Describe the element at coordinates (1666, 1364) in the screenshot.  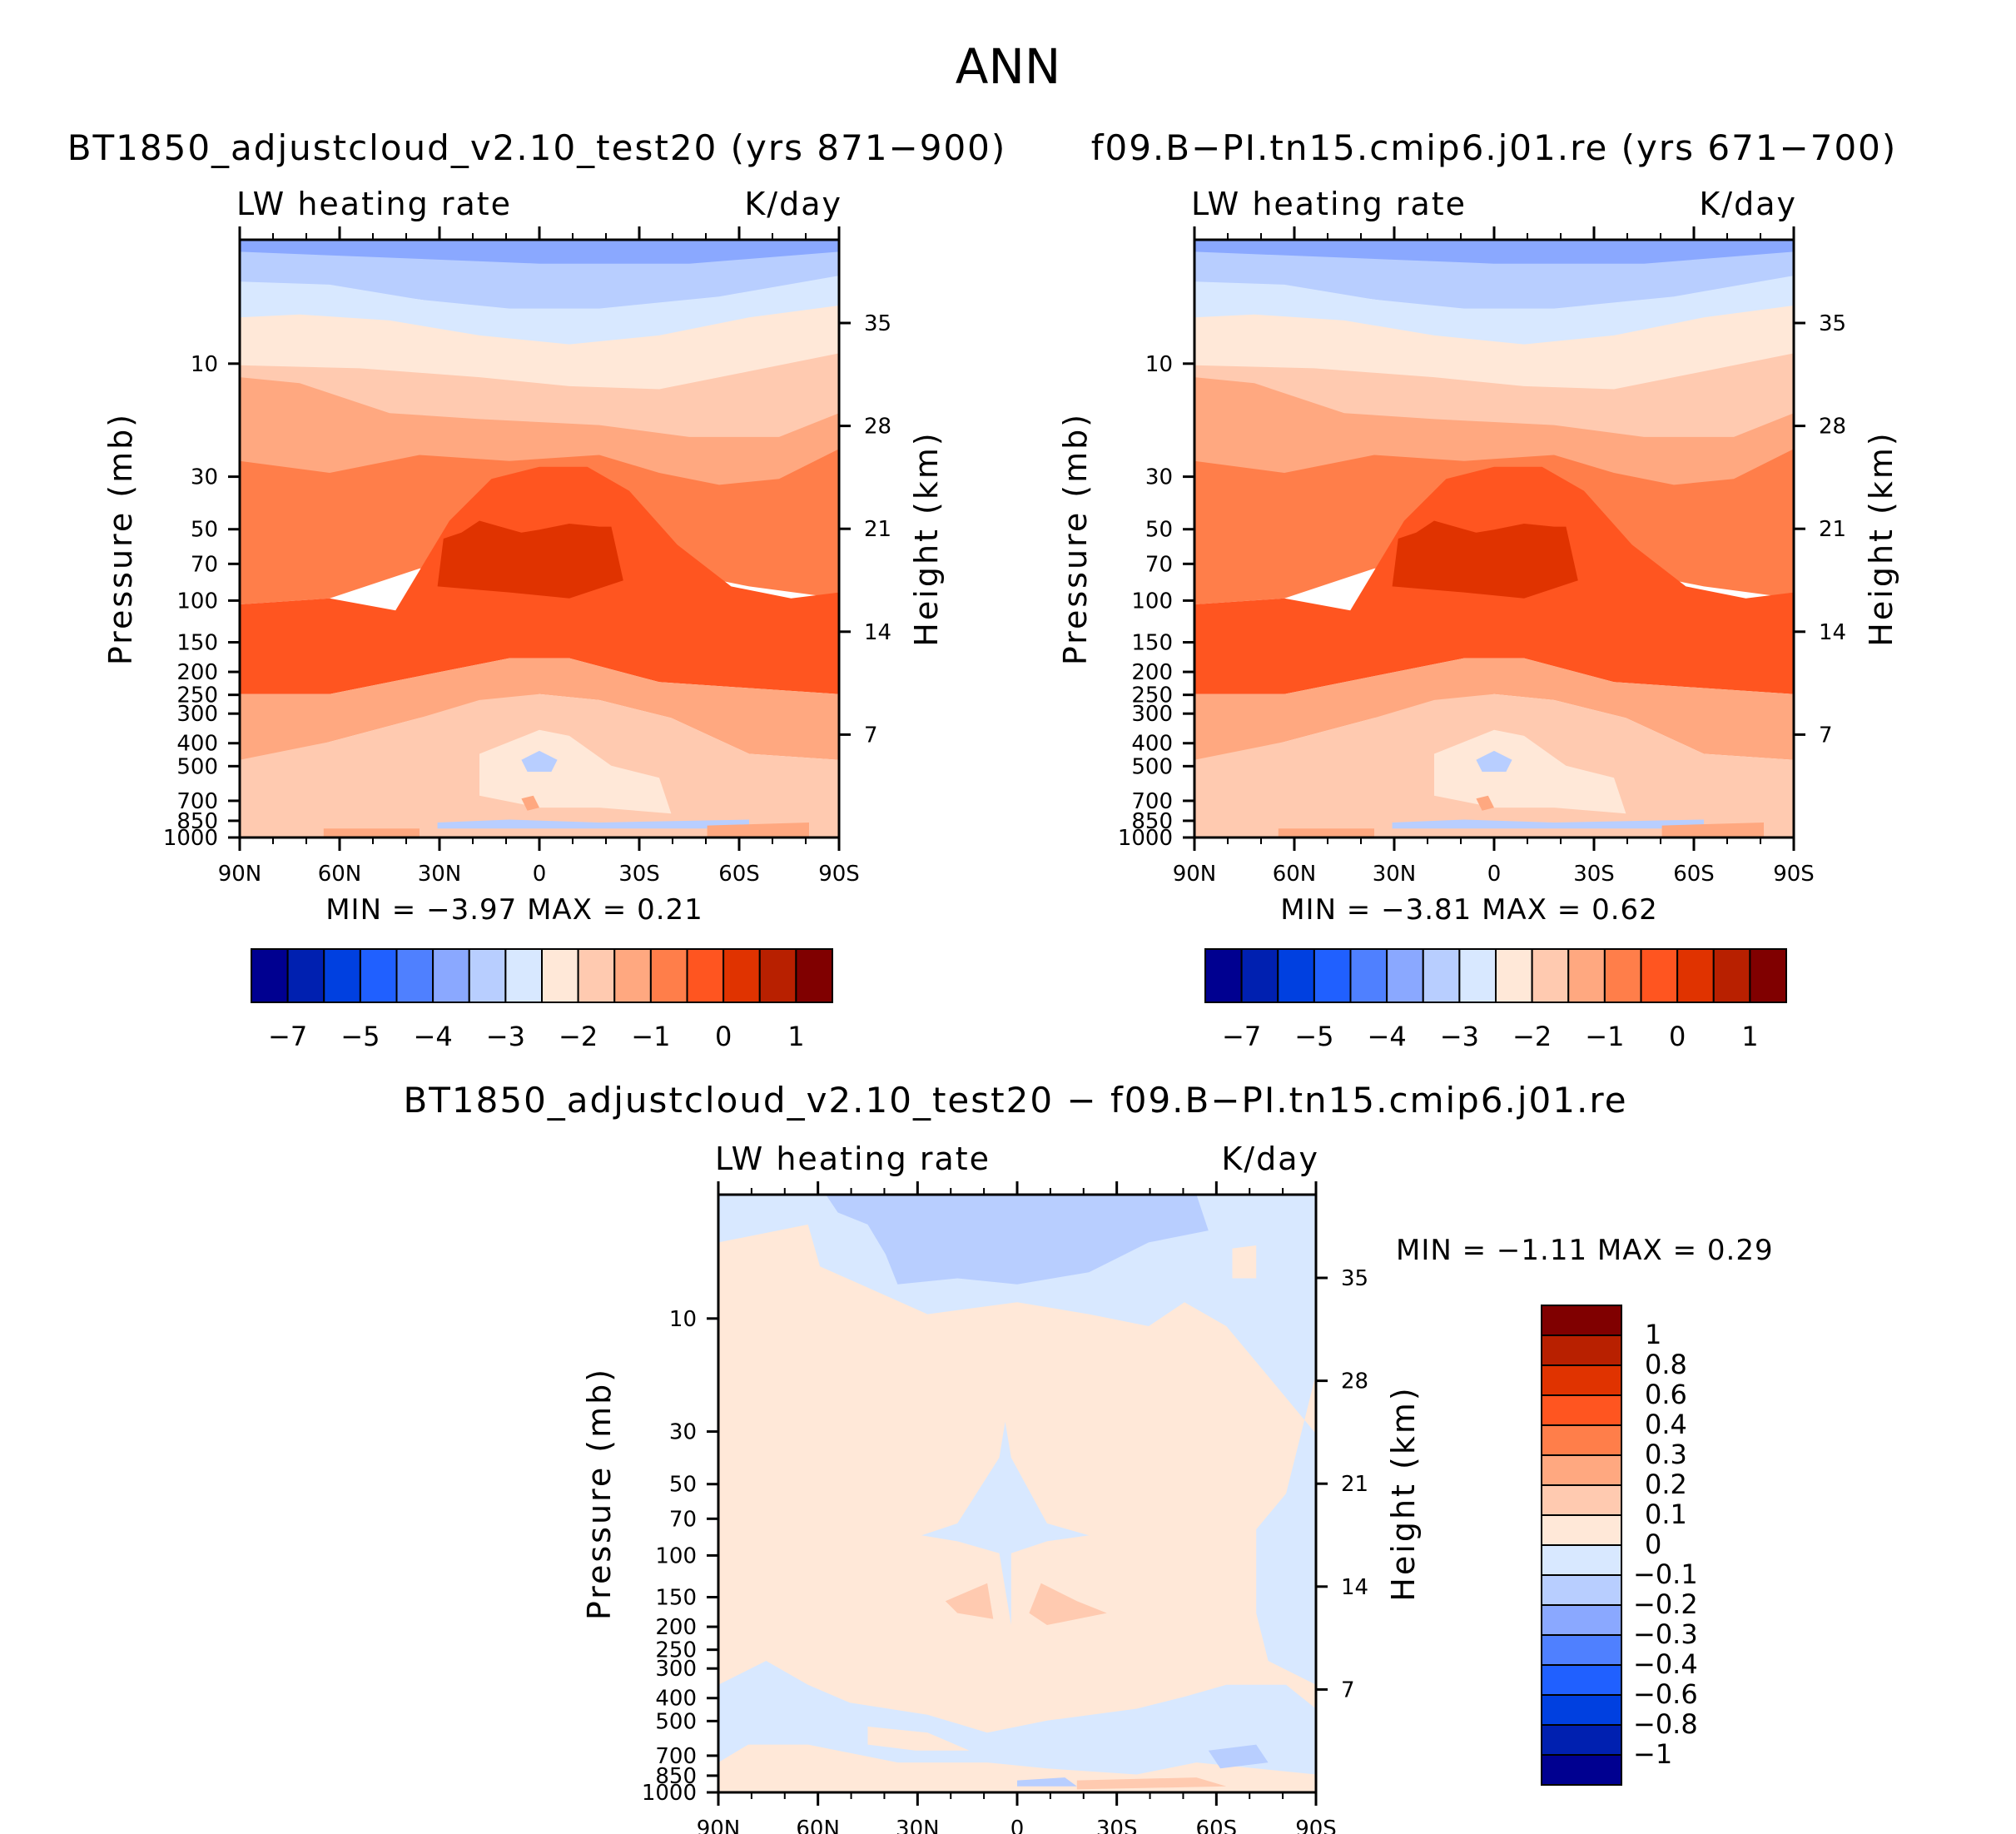
I see `colorbar-label: 0.8` at that location.